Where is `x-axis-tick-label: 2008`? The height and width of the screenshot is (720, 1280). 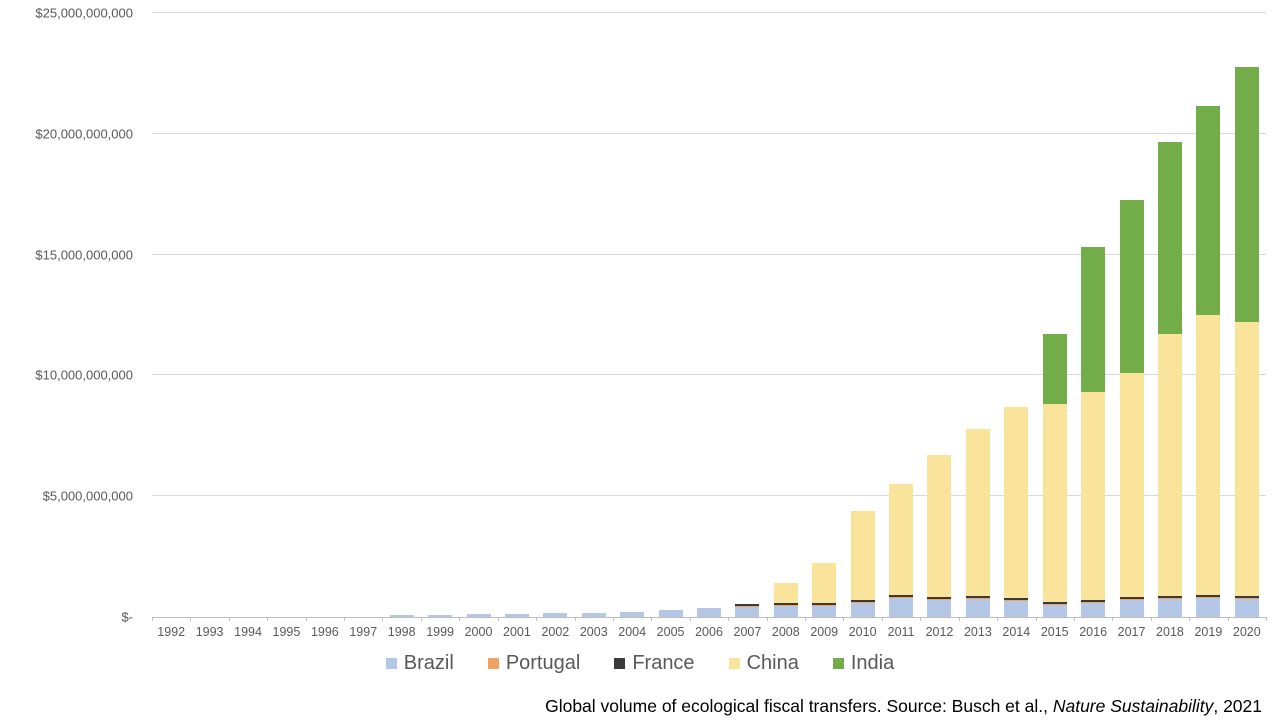
x-axis-tick-label: 2008 is located at coordinates (785, 632).